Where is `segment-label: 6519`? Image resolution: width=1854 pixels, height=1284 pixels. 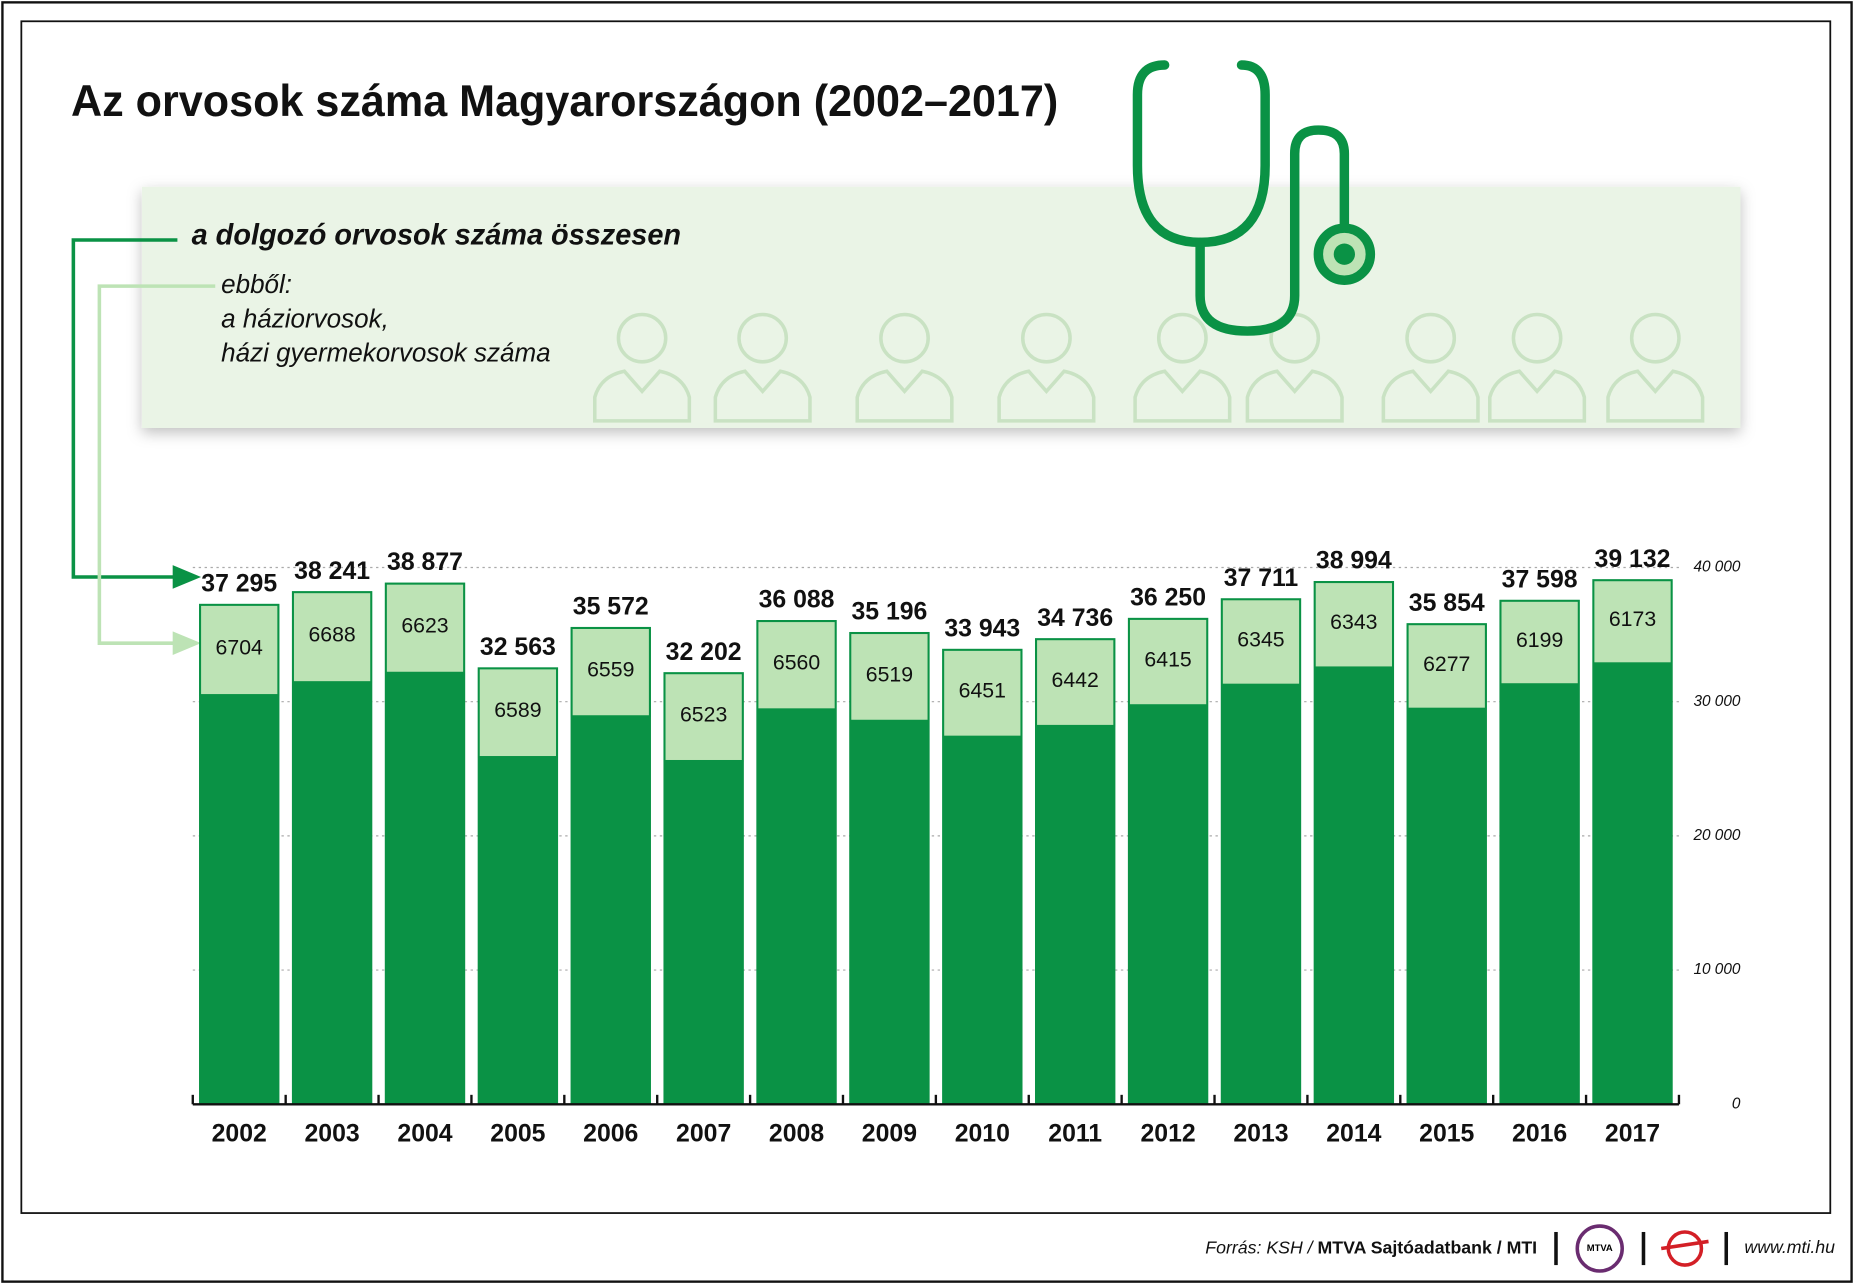 segment-label: 6519 is located at coordinates (889, 674).